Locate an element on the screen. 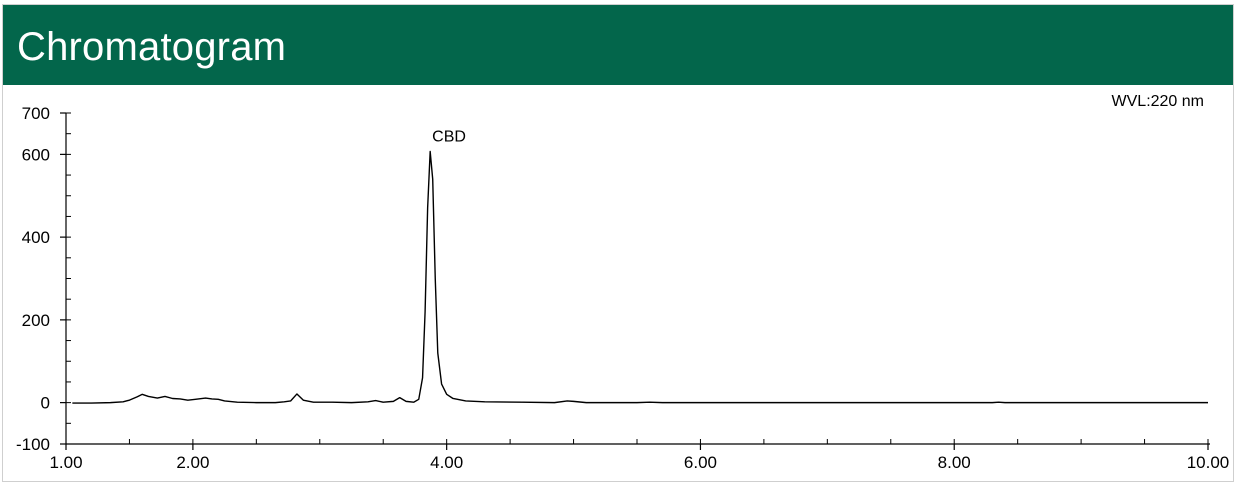  y-tick-label: 600 is located at coordinates (36, 154).